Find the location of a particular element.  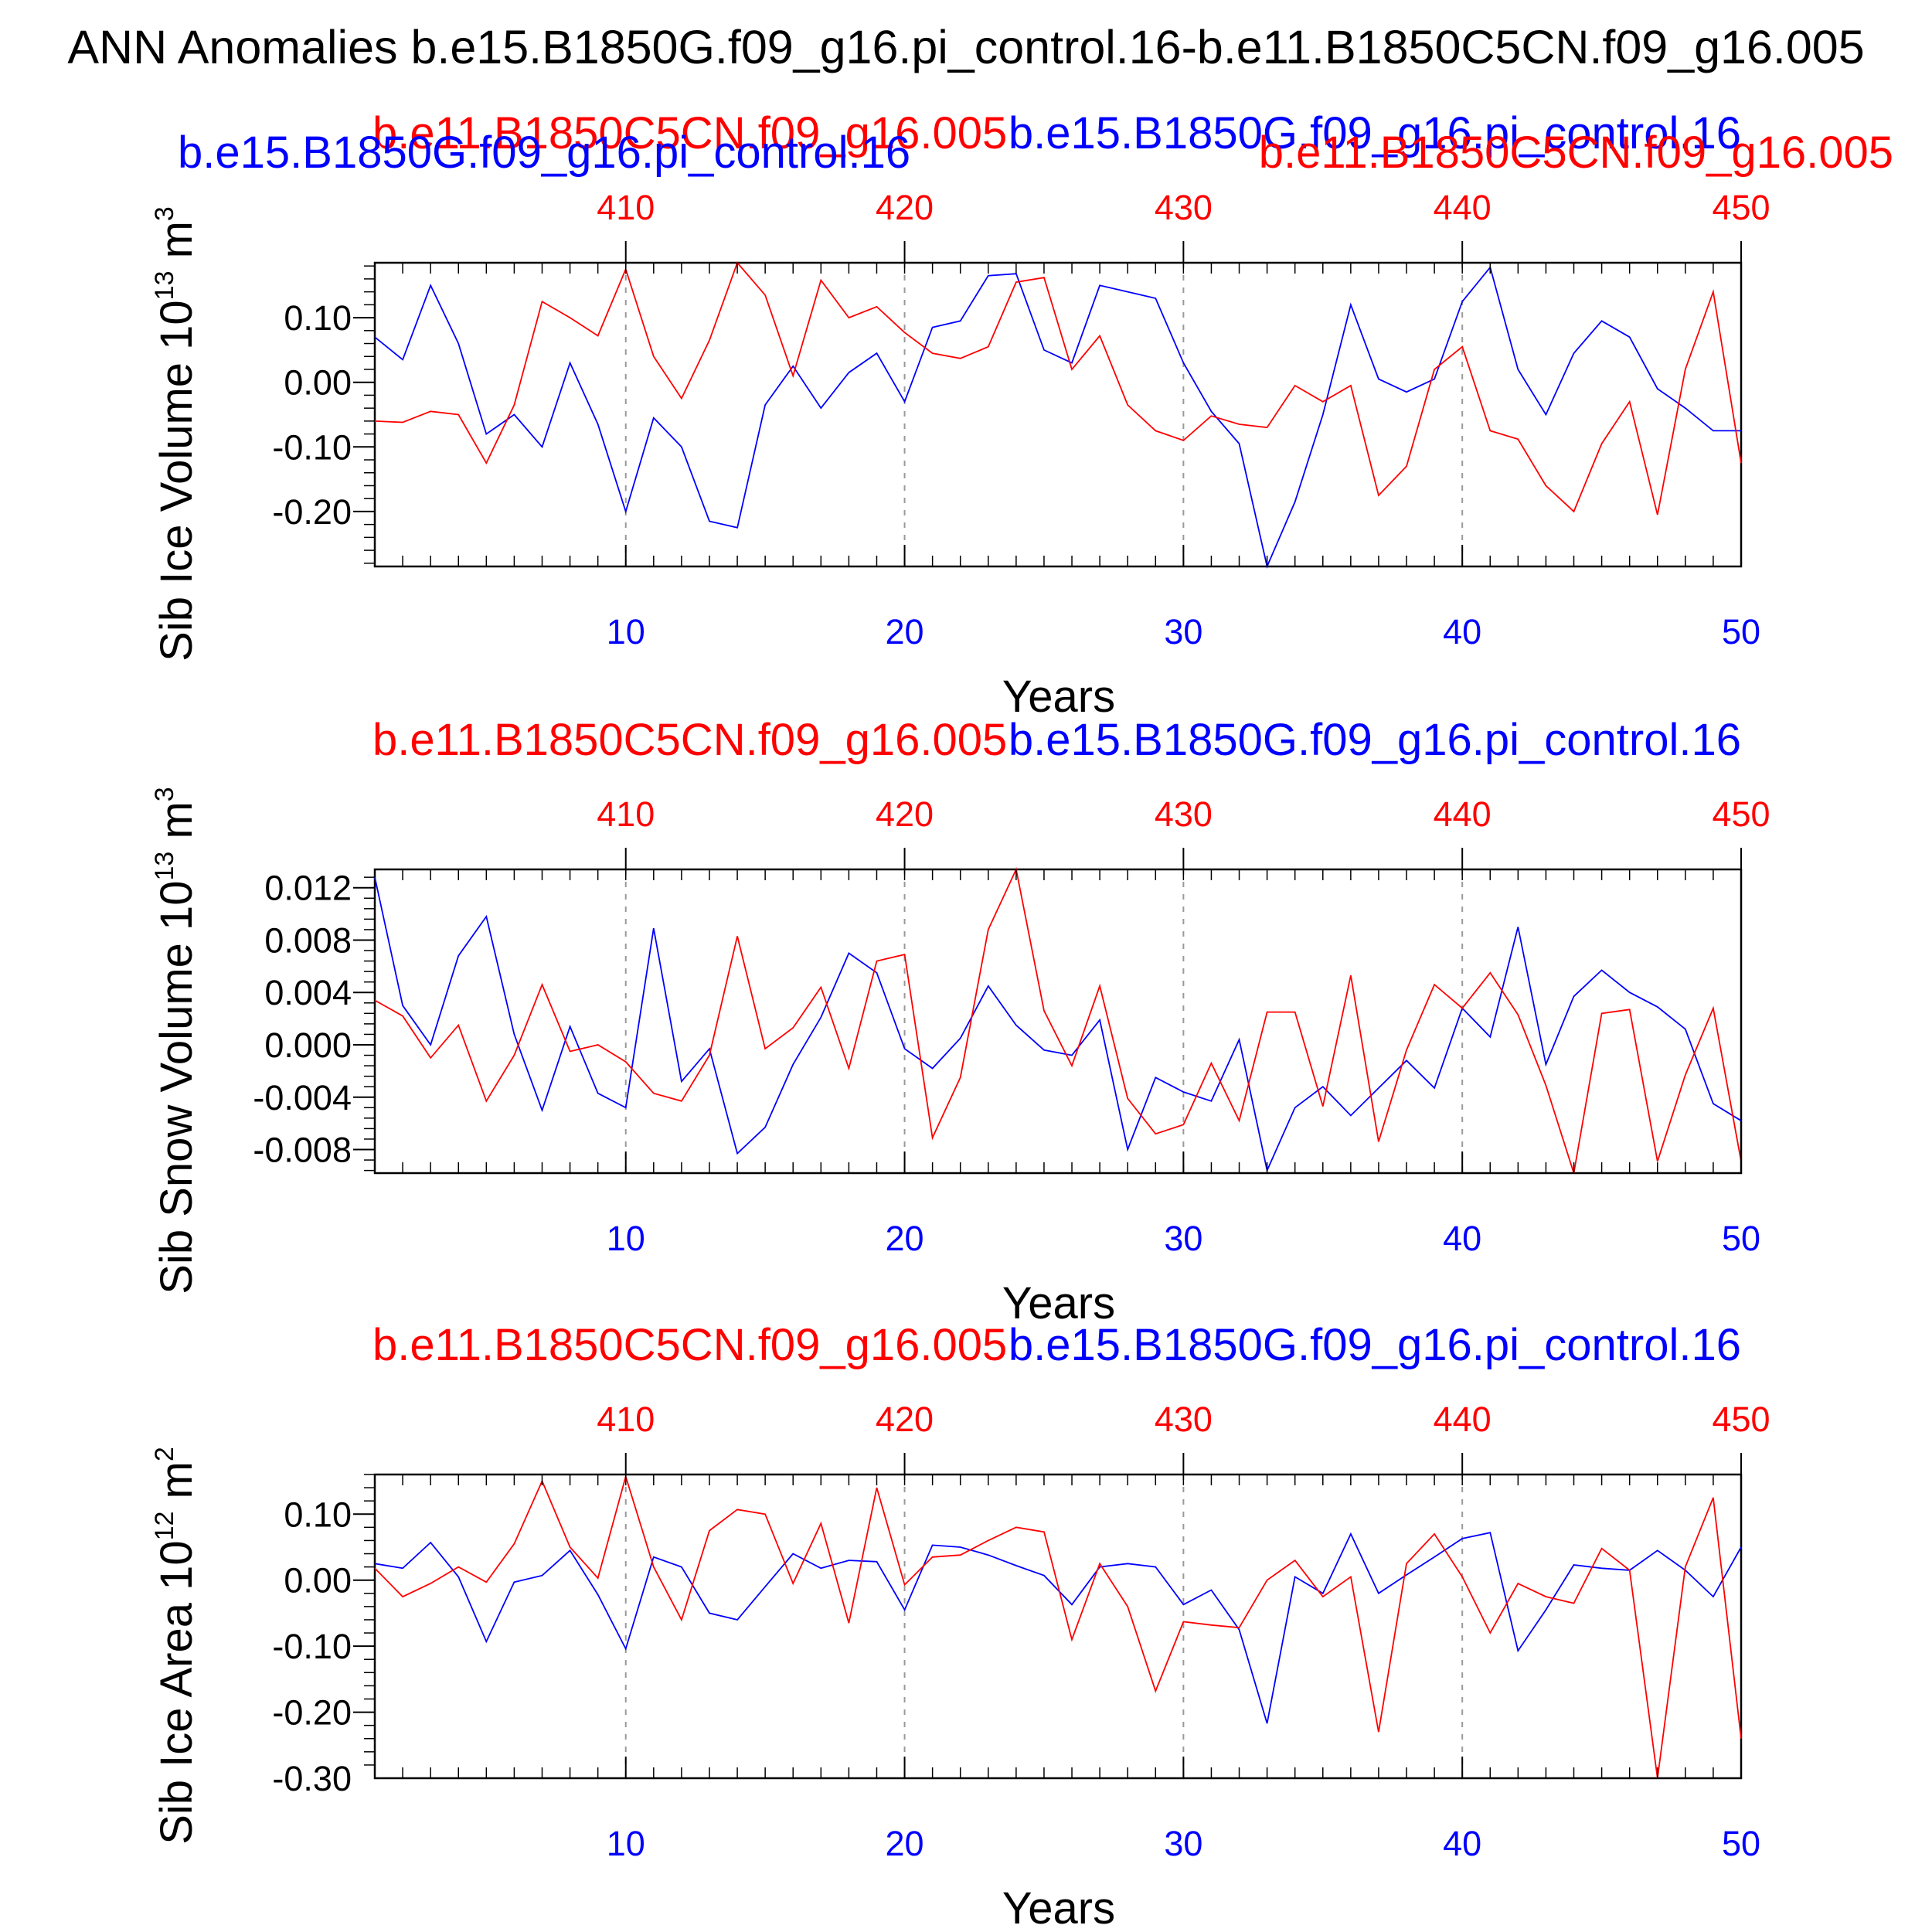

y-axis-label: Sib Snow Volume 1013 m3 is located at coordinates (176, 1041).